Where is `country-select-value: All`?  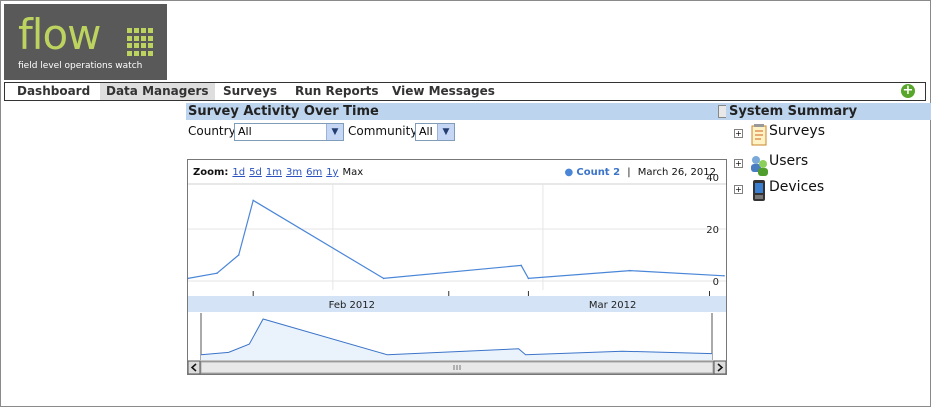
country-select-value: All is located at coordinates (245, 131).